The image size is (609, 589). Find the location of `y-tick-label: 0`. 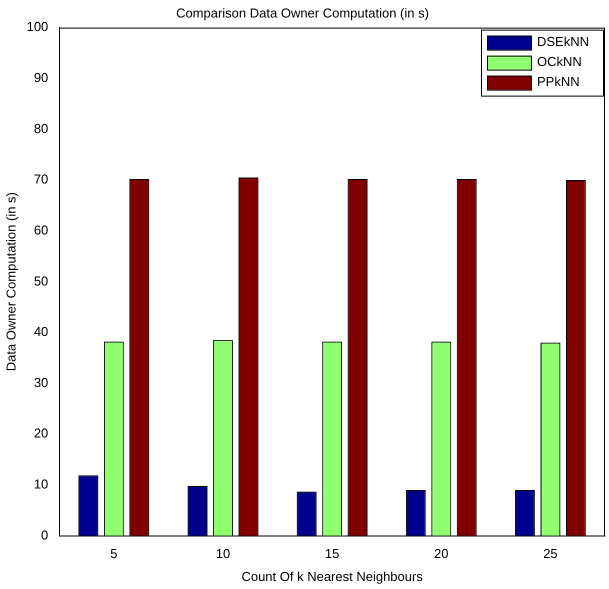

y-tick-label: 0 is located at coordinates (44, 534).